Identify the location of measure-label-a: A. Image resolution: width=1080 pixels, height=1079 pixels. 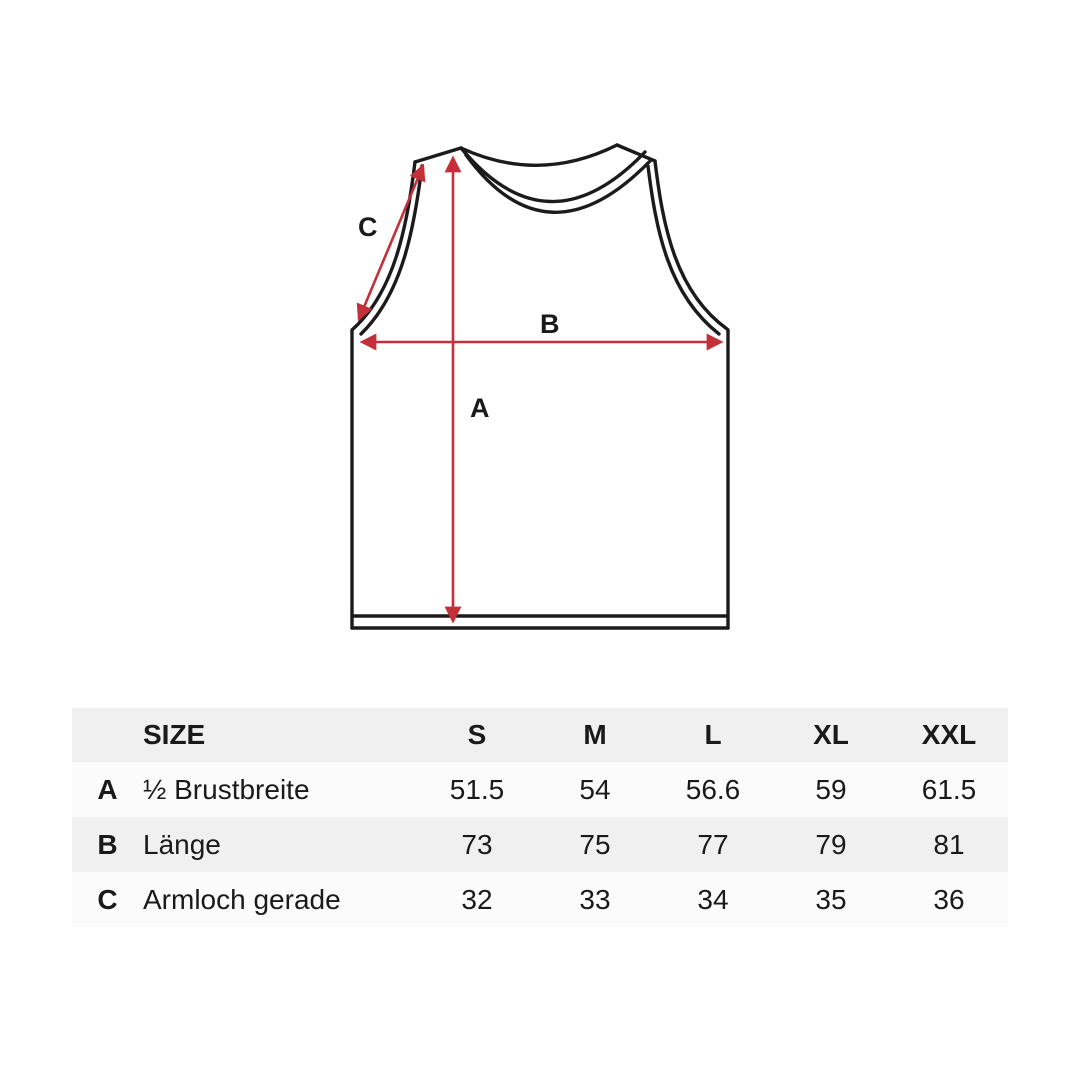
(480, 408).